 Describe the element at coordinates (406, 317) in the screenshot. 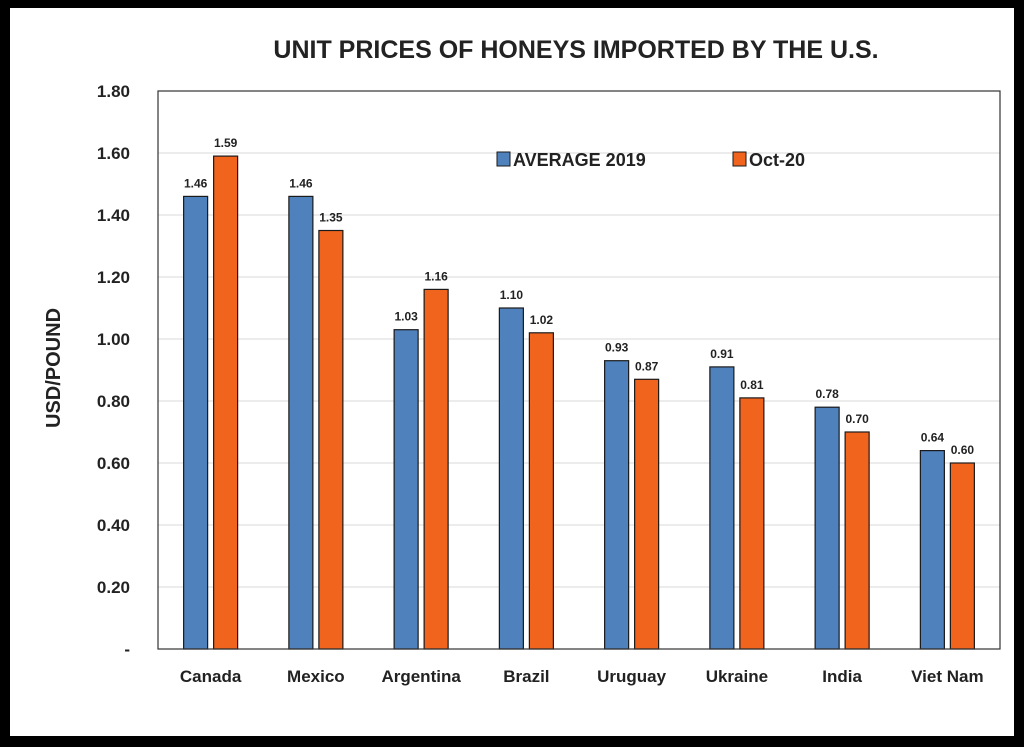

I see `data-label: 1.03` at that location.